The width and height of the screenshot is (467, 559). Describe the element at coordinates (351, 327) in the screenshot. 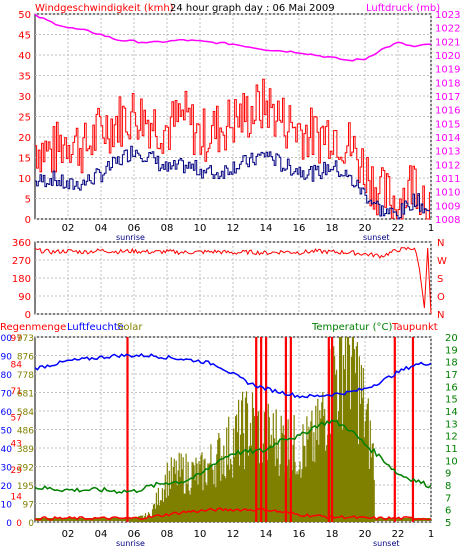

I see `temperature-title: Temperatur (°C)` at that location.